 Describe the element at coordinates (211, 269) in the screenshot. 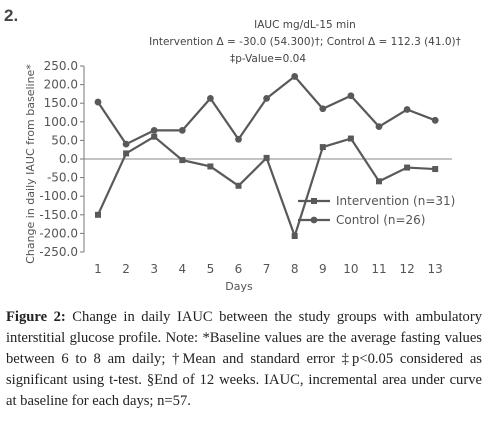

I see `x-tick-label: 5` at that location.